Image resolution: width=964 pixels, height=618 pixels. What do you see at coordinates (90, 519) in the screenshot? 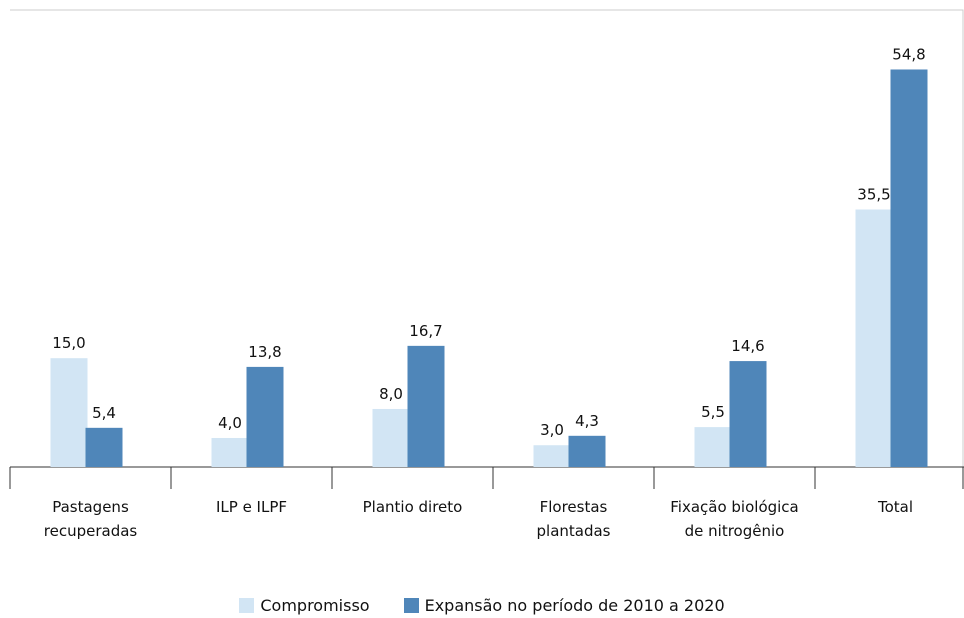
I see `x-tick-label: Pastagens recuperadas` at bounding box center [90, 519].